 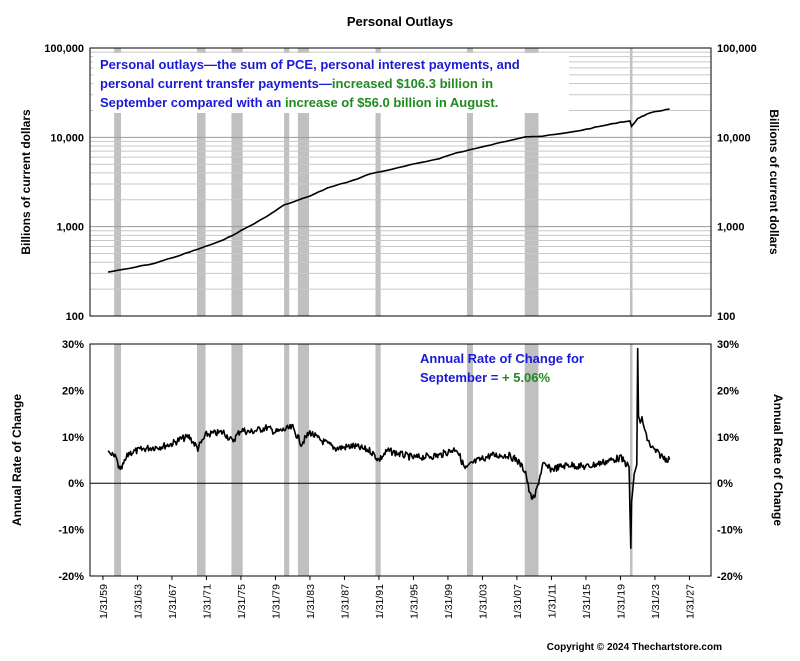 I want to click on x-tick-label: 1/31/11, so click(x=552, y=601).